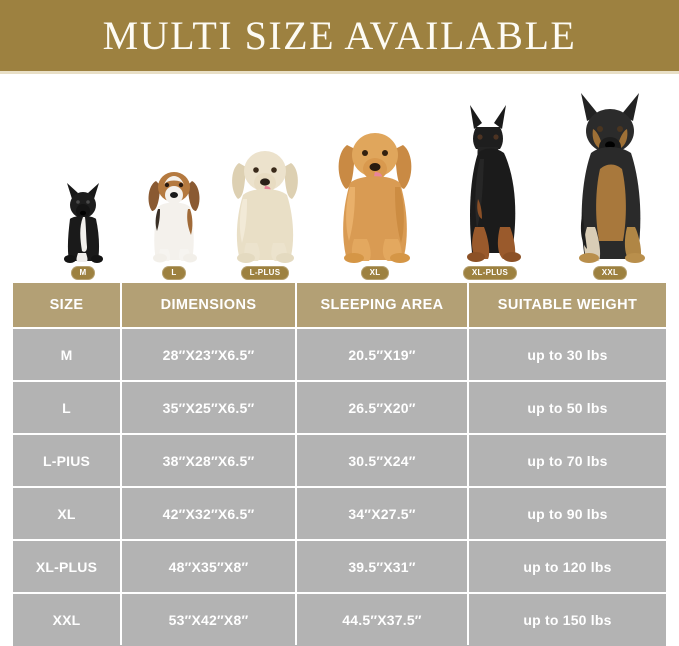 This screenshot has height=646, width=679. I want to click on table-row: XL 42″X32″X6.5″ 34″X27.5″ up to 90 lbs, so click(339, 512).